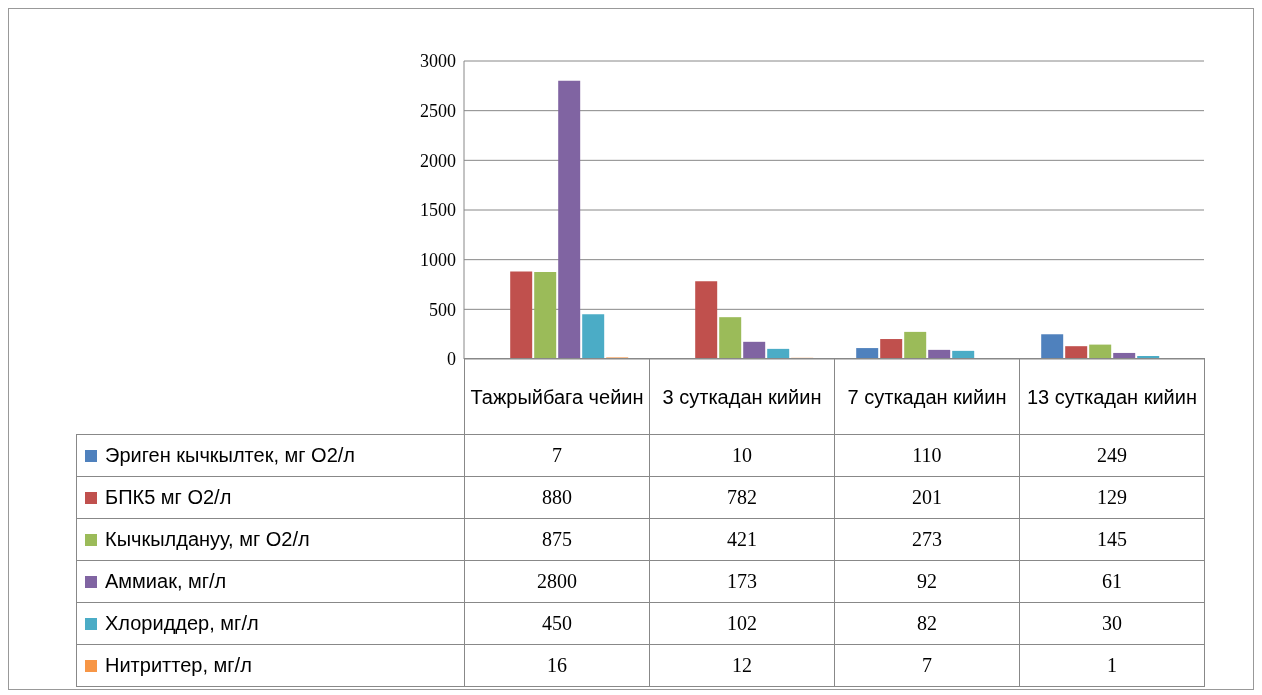 The image size is (1262, 695). What do you see at coordinates (742, 665) in the screenshot?
I see `data-label: 12` at bounding box center [742, 665].